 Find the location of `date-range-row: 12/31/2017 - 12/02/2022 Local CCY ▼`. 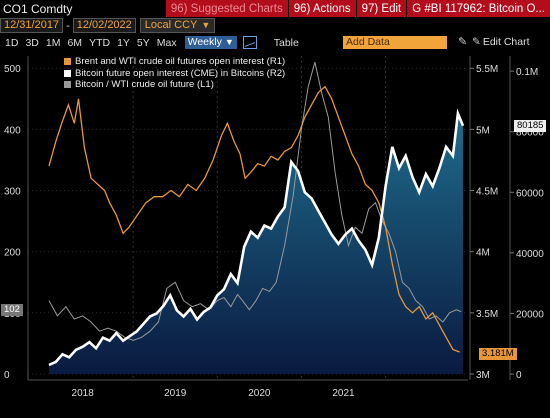

date-range-row: 12/31/2017 - 12/02/2022 Local CCY ▼ is located at coordinates (275, 25).